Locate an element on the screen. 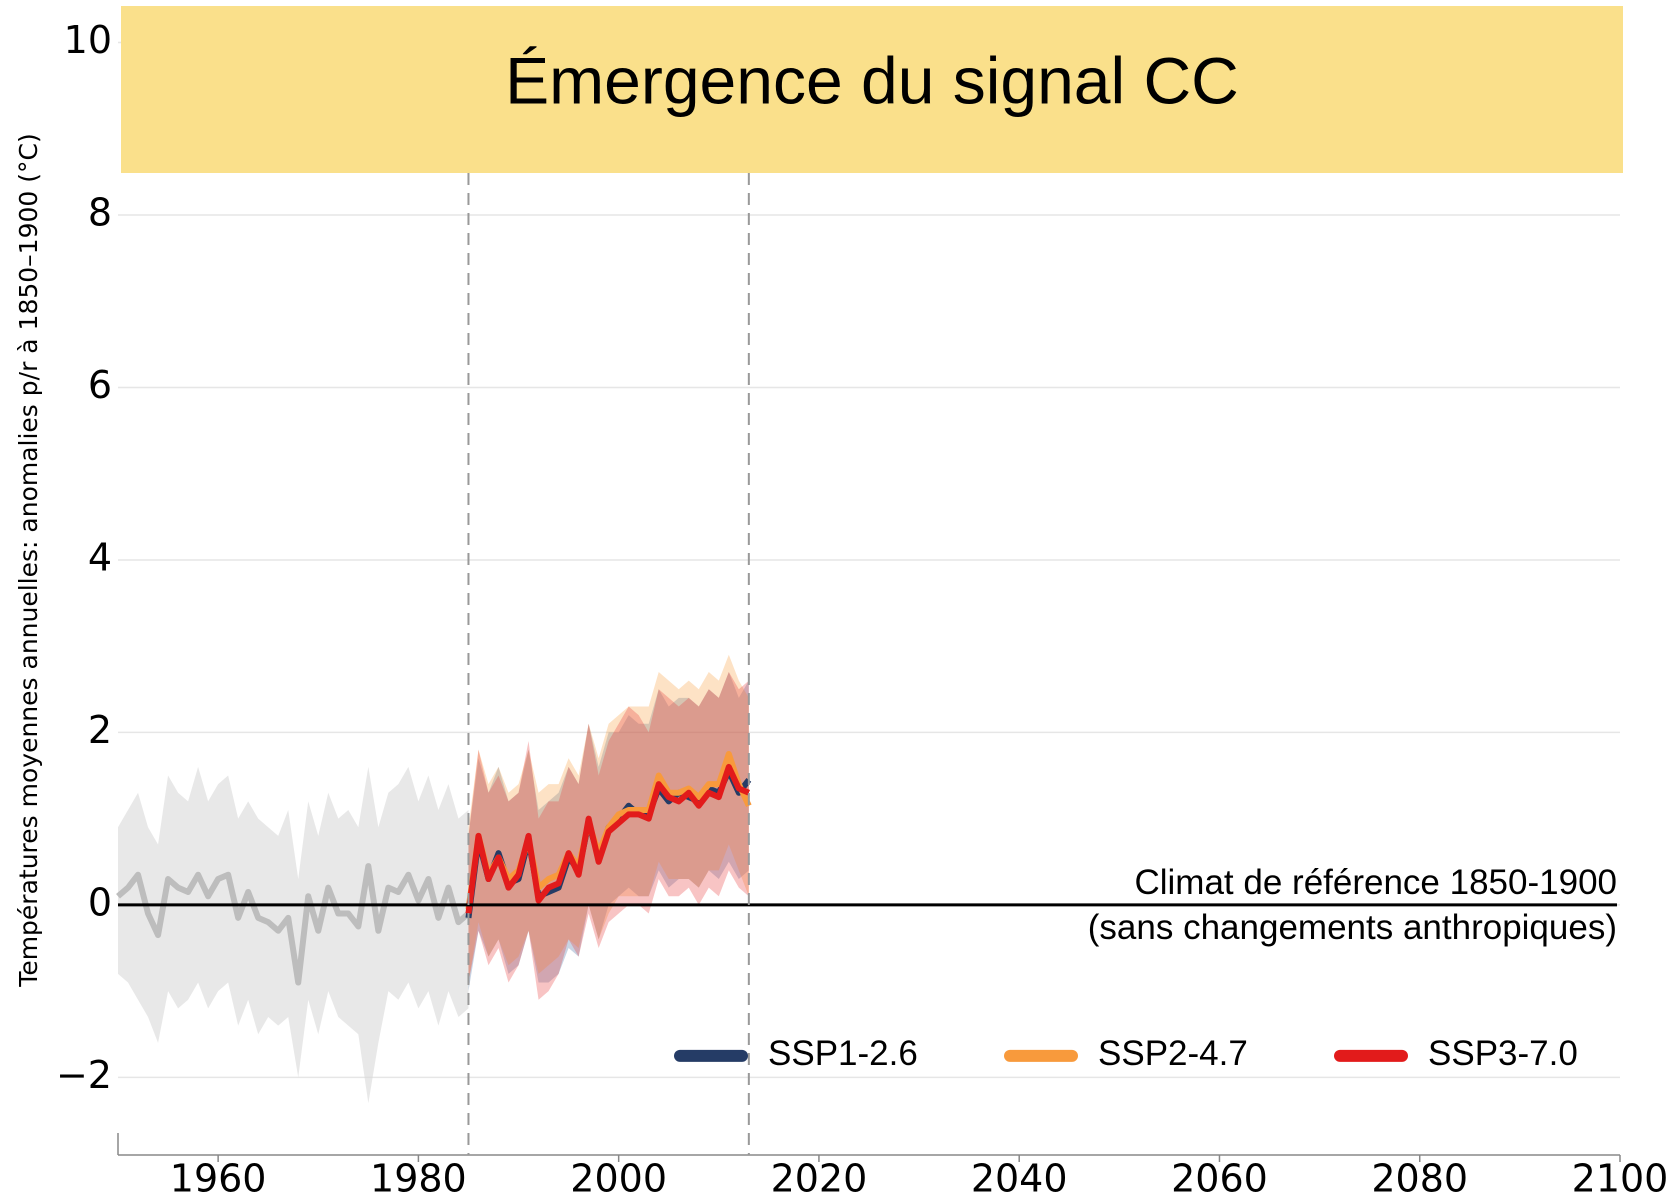  x-tick-label: 2040 is located at coordinates (1019, 1174).